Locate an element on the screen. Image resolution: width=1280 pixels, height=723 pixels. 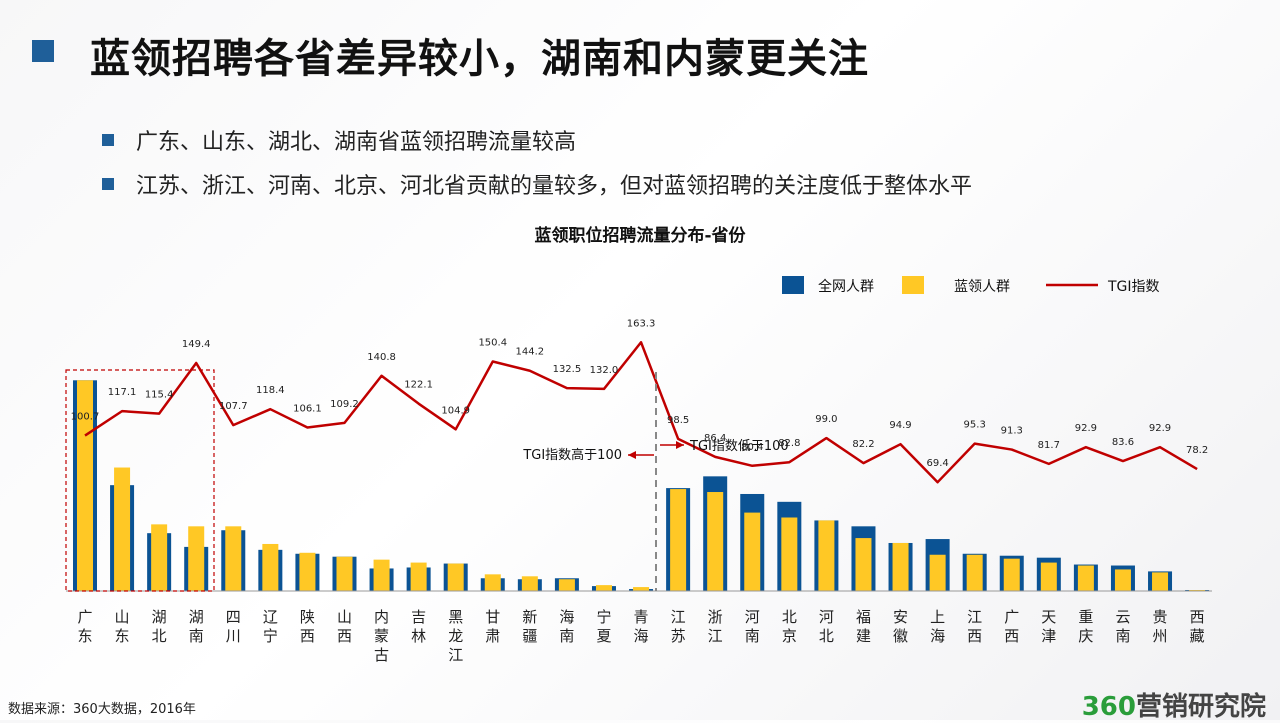
category-label: 湖南 is located at coordinates (196, 626).